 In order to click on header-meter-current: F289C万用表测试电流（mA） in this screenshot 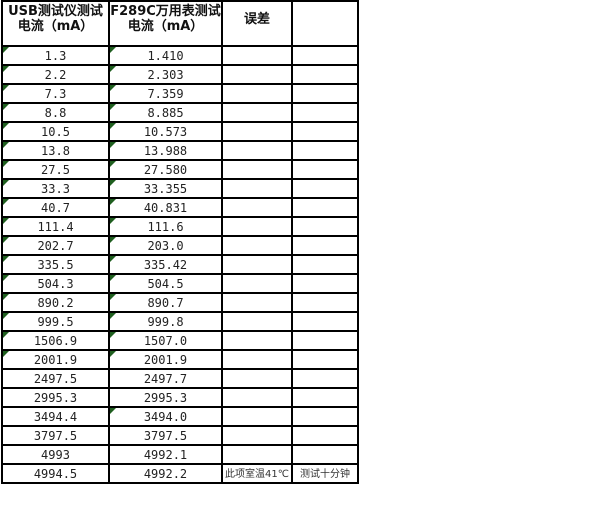, I will do `click(165, 23)`.